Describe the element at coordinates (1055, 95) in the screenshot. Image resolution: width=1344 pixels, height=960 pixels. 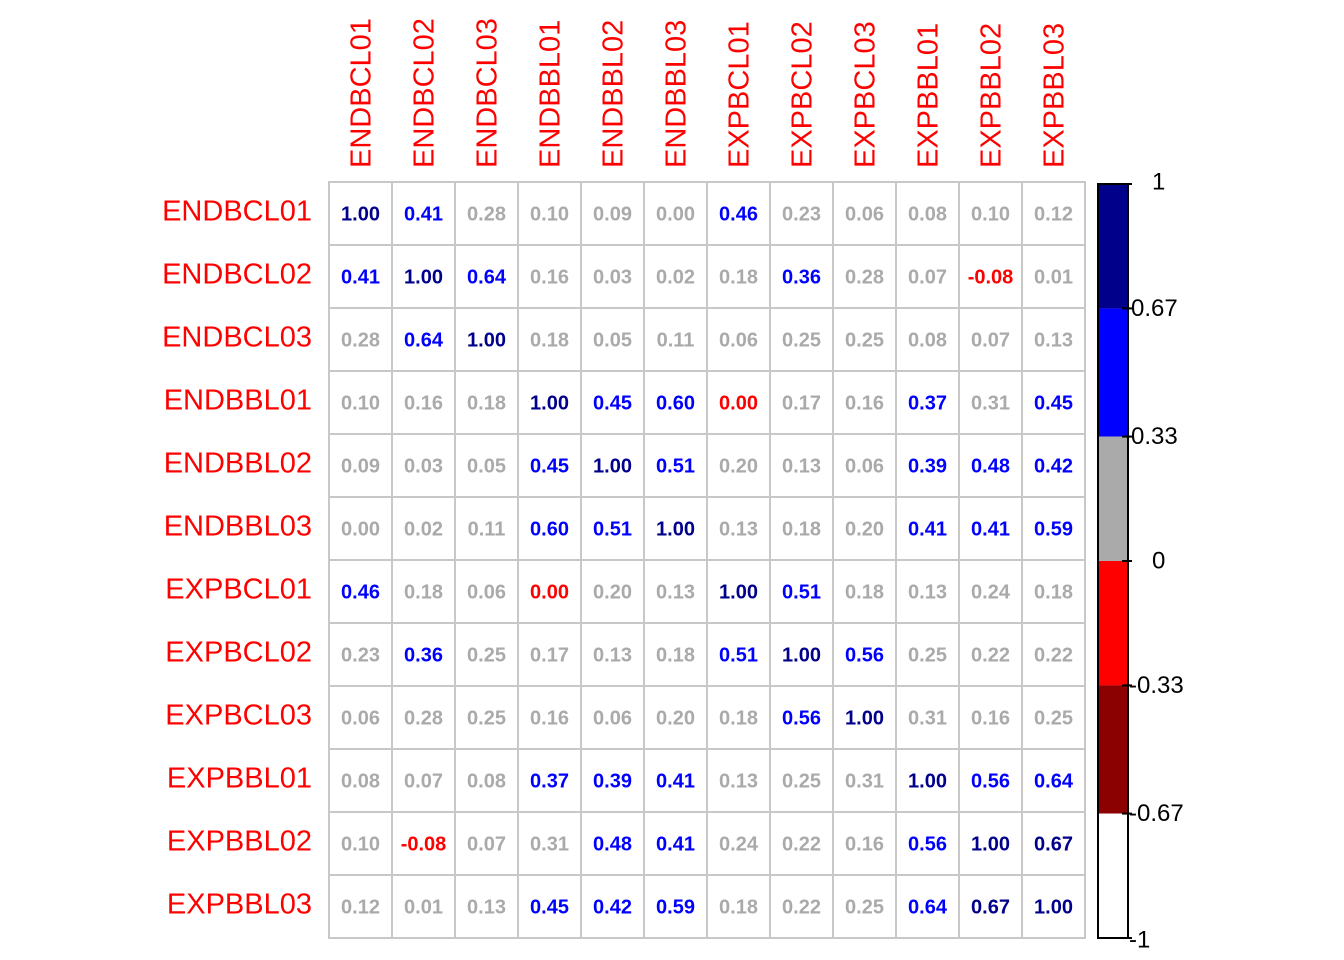
I see `column-label: EXPBBL03` at that location.